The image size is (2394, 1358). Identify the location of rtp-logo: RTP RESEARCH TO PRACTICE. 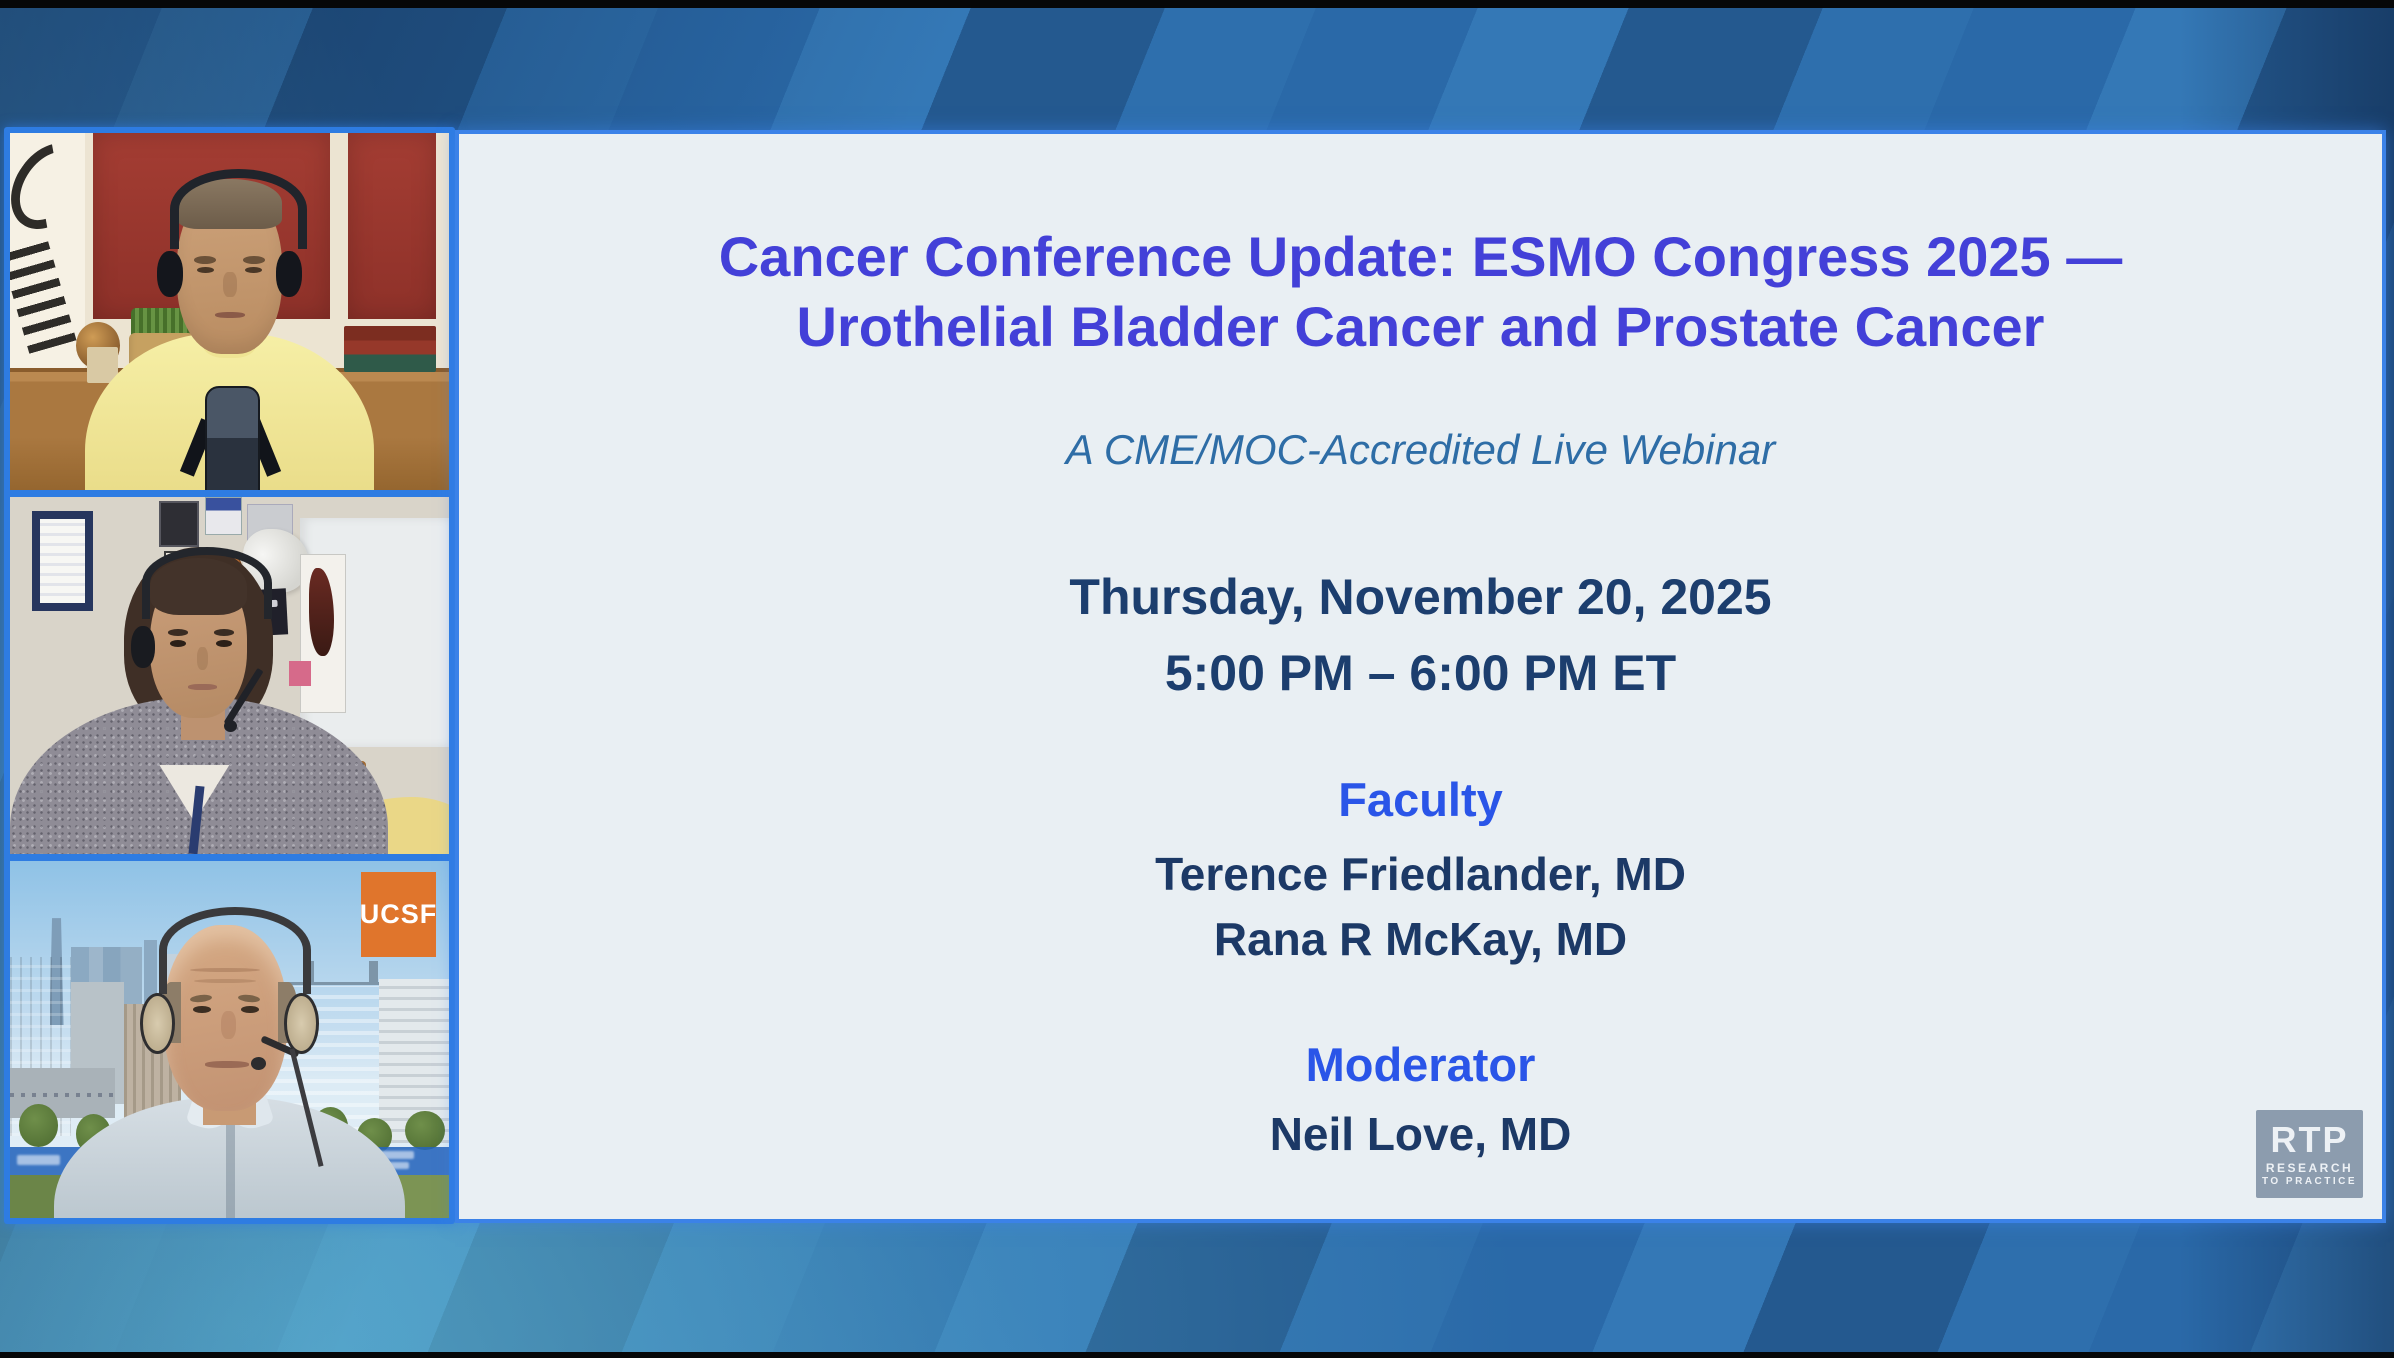
(2309, 1154).